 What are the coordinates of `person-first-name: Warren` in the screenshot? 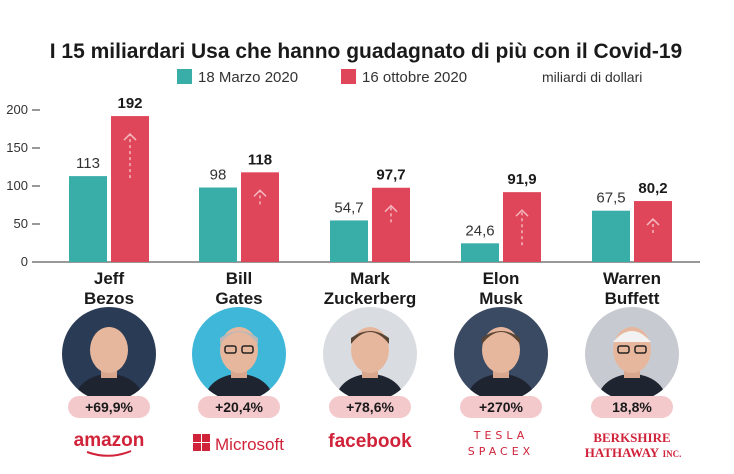 It's located at (632, 278).